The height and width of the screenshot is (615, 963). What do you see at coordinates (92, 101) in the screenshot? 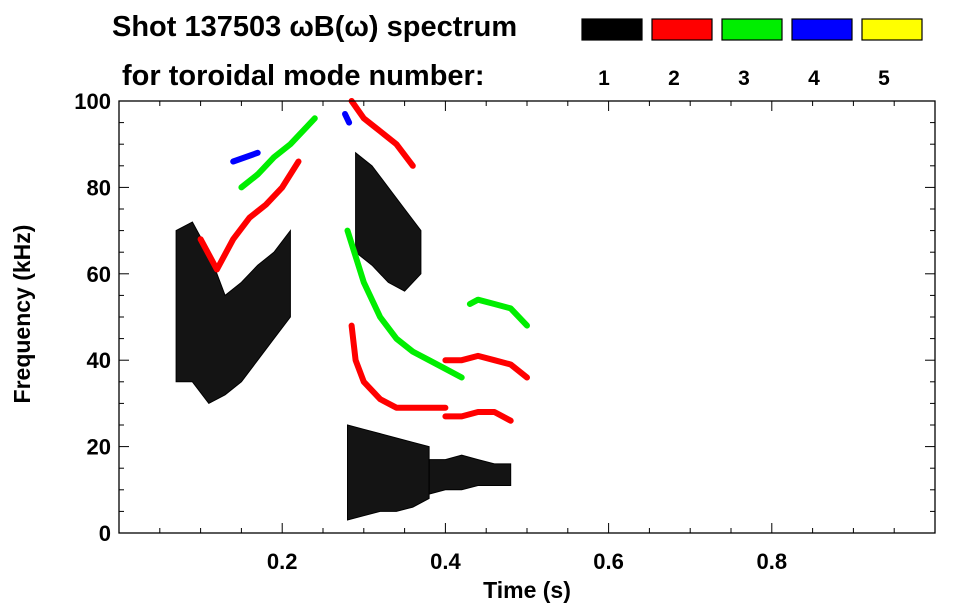
I see `y-tick-label: 100` at bounding box center [92, 101].